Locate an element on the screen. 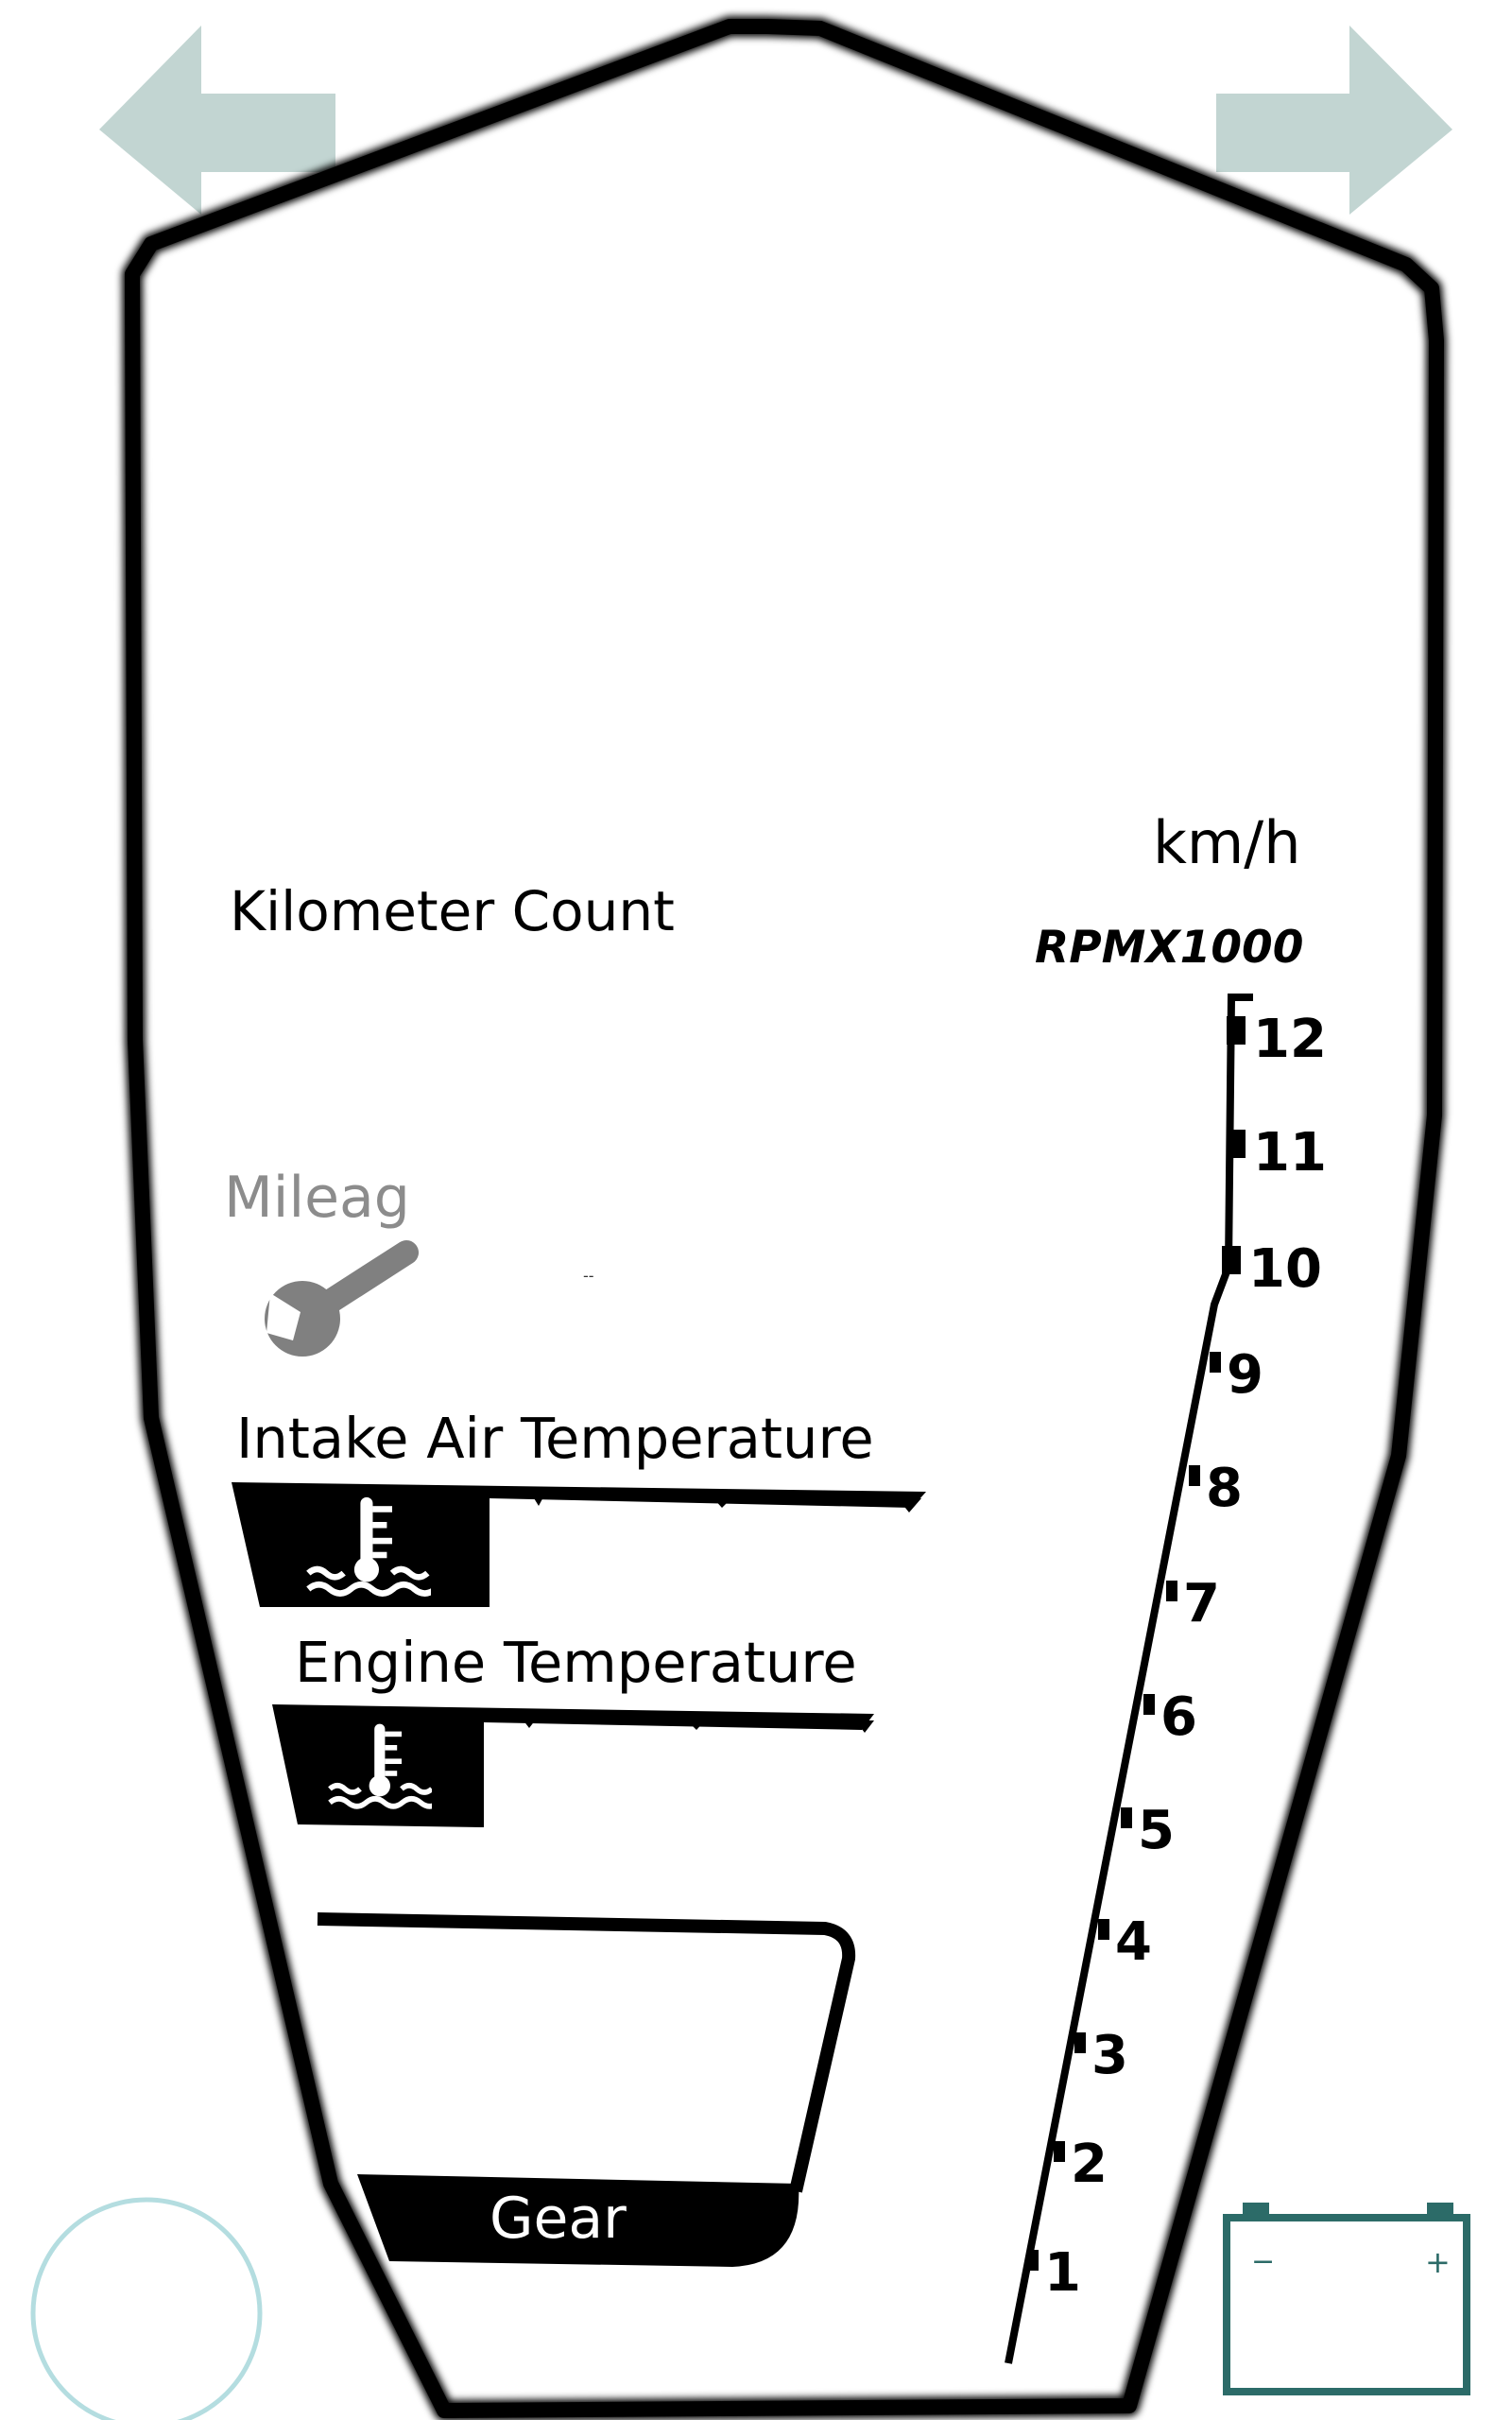  tachometer-scale is located at coordinates (1129, 1679).